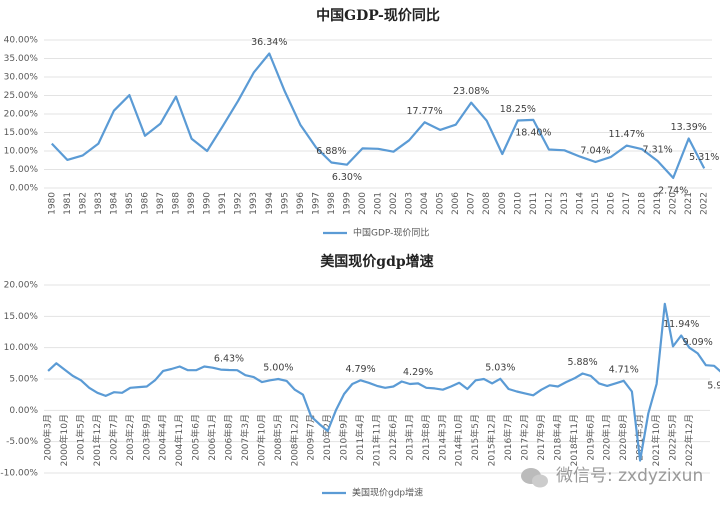 This screenshot has height=506, width=720. I want to click on x-tick-label: 2011年4月, so click(360, 437).